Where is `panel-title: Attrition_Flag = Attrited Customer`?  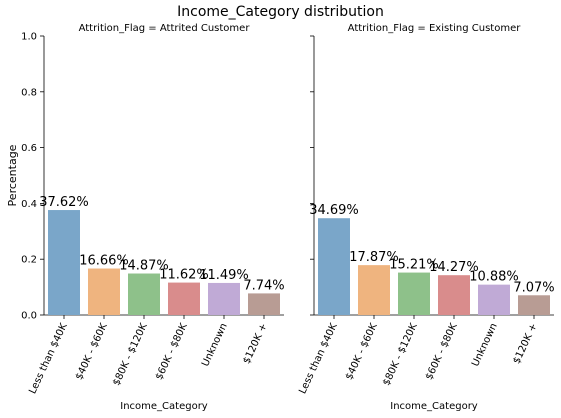
panel-title: Attrition_Flag = Attrited Customer is located at coordinates (165, 28).